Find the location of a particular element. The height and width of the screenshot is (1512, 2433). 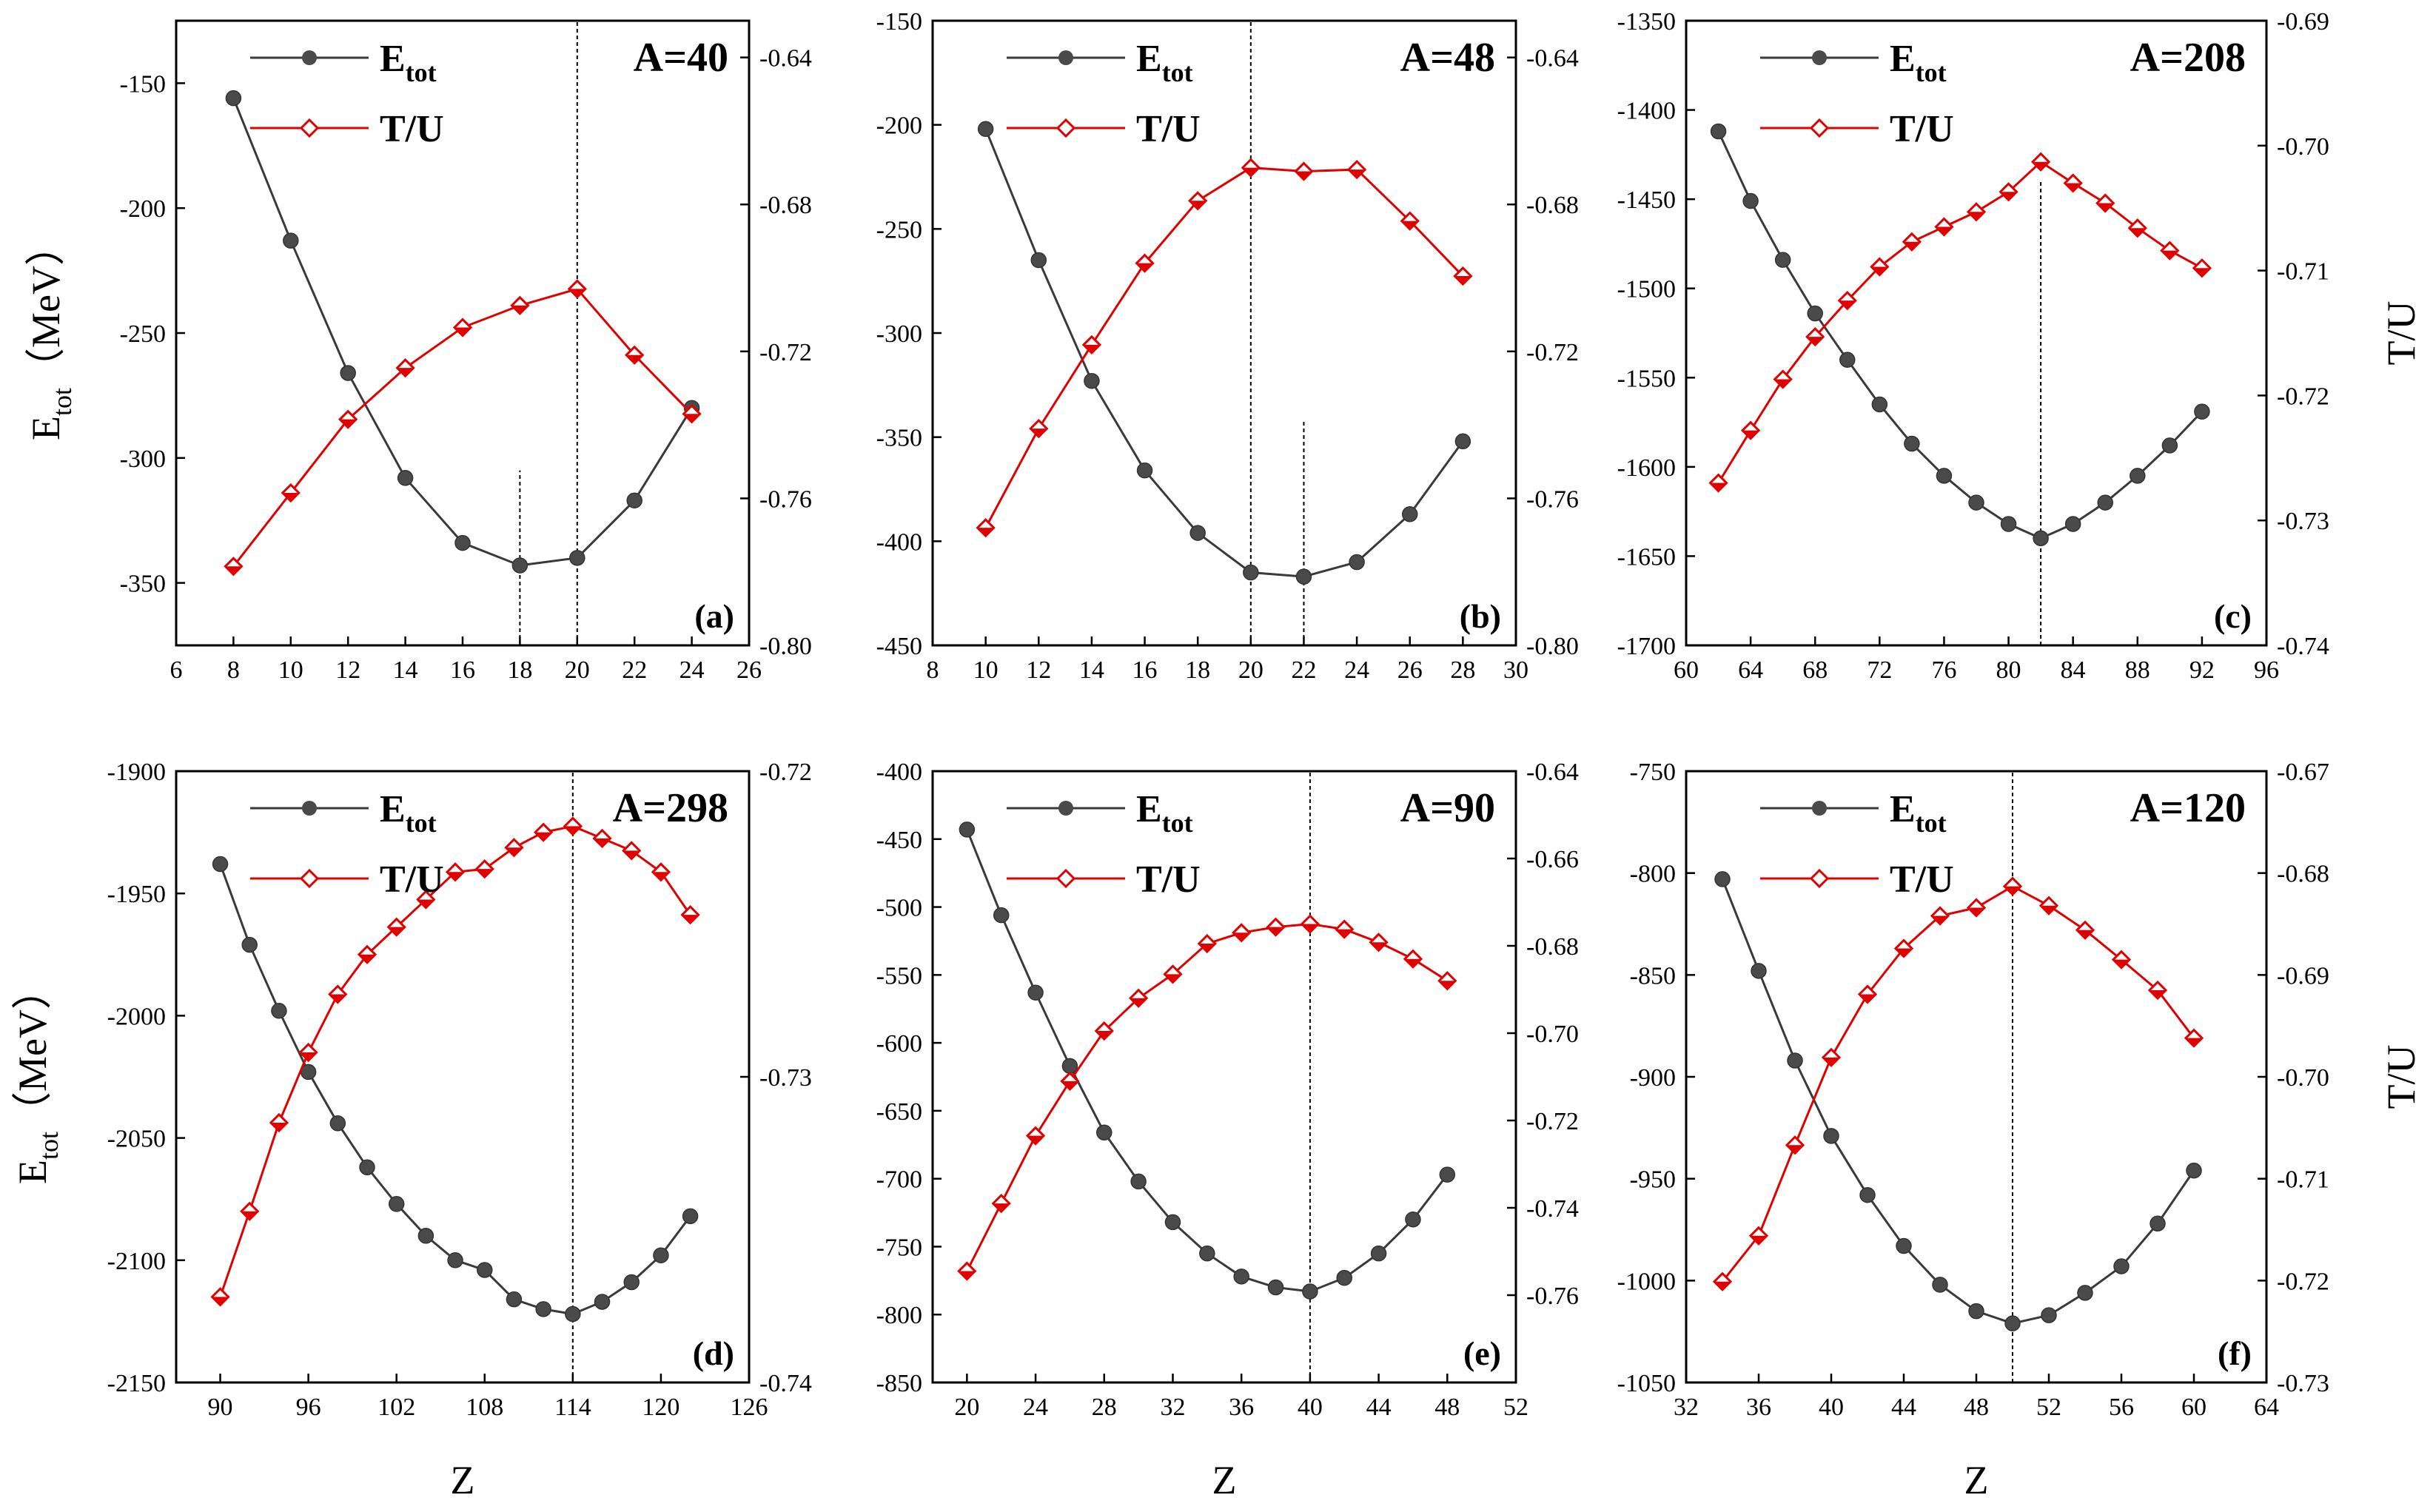

x-tick-label: 52 is located at coordinates (1515, 1407).